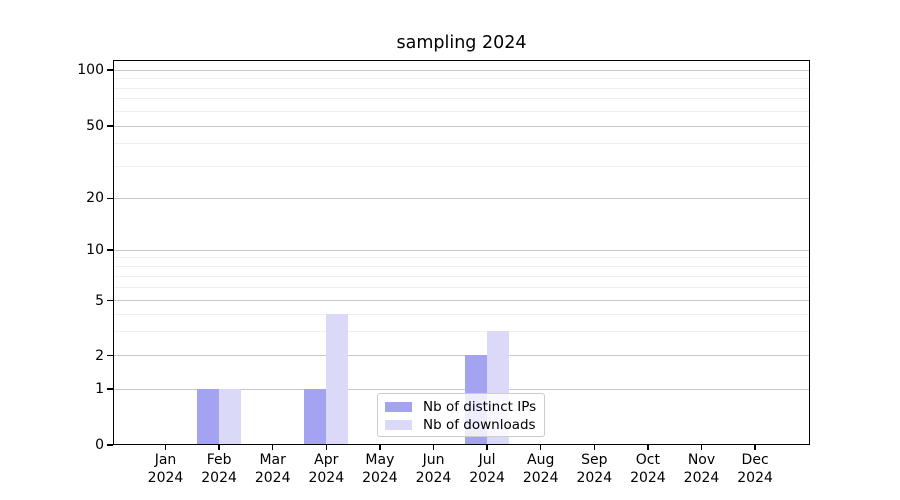 The width and height of the screenshot is (900, 500). What do you see at coordinates (95, 126) in the screenshot?
I see `y-tick-label: 50` at bounding box center [95, 126].